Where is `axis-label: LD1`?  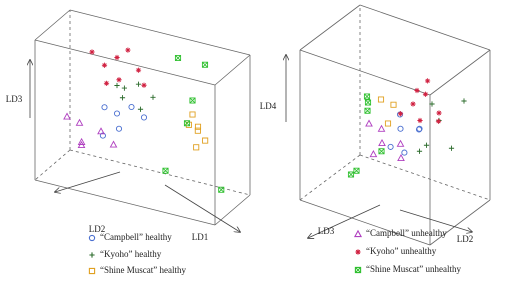 axis-label: LD1 is located at coordinates (200, 237).